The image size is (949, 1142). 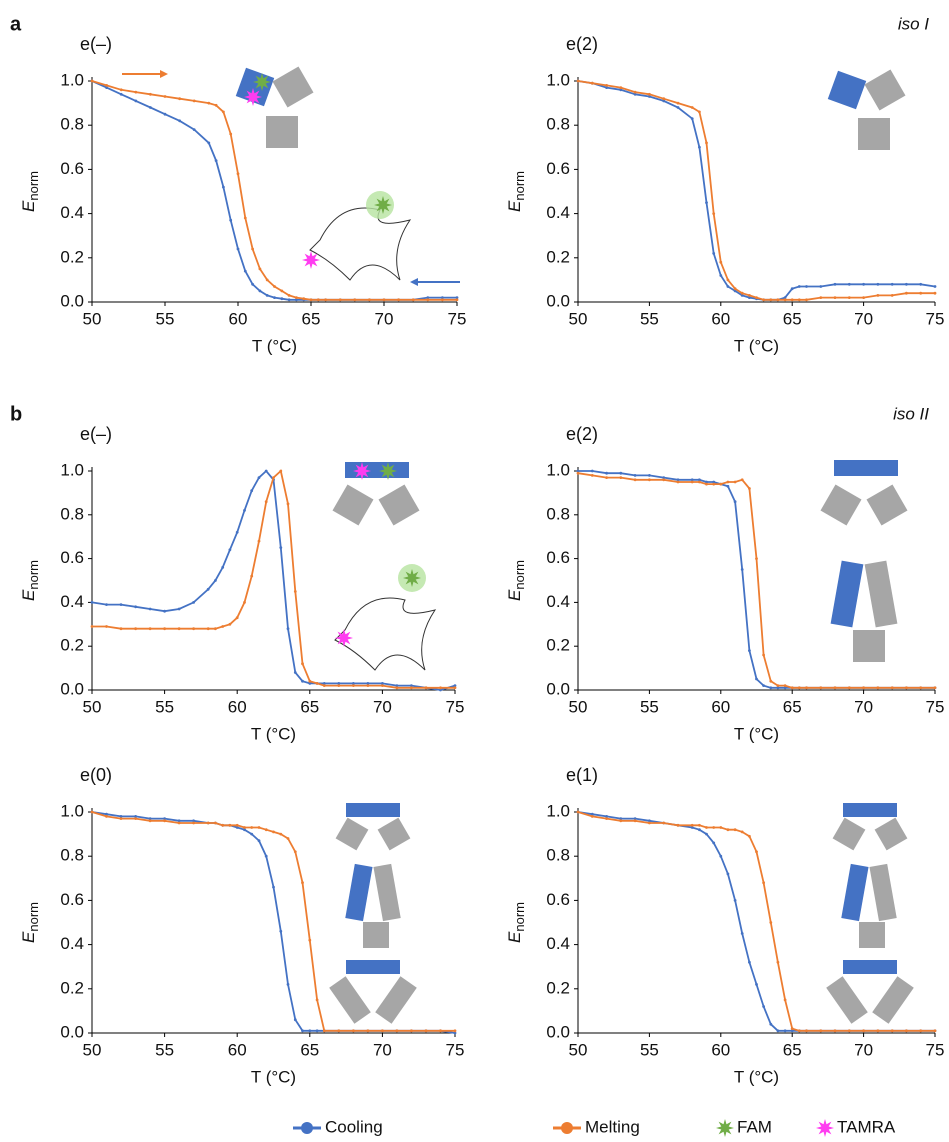 I want to click on chart-title: e(2), so click(x=582, y=44).